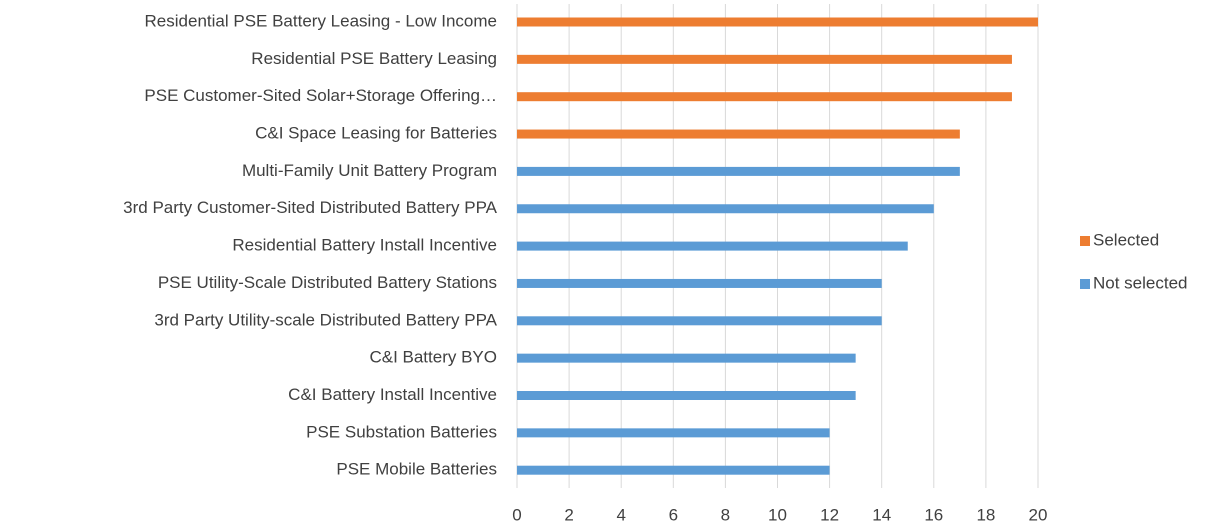 The height and width of the screenshot is (527, 1220). I want to click on x-tick-label: 18, so click(985, 514).